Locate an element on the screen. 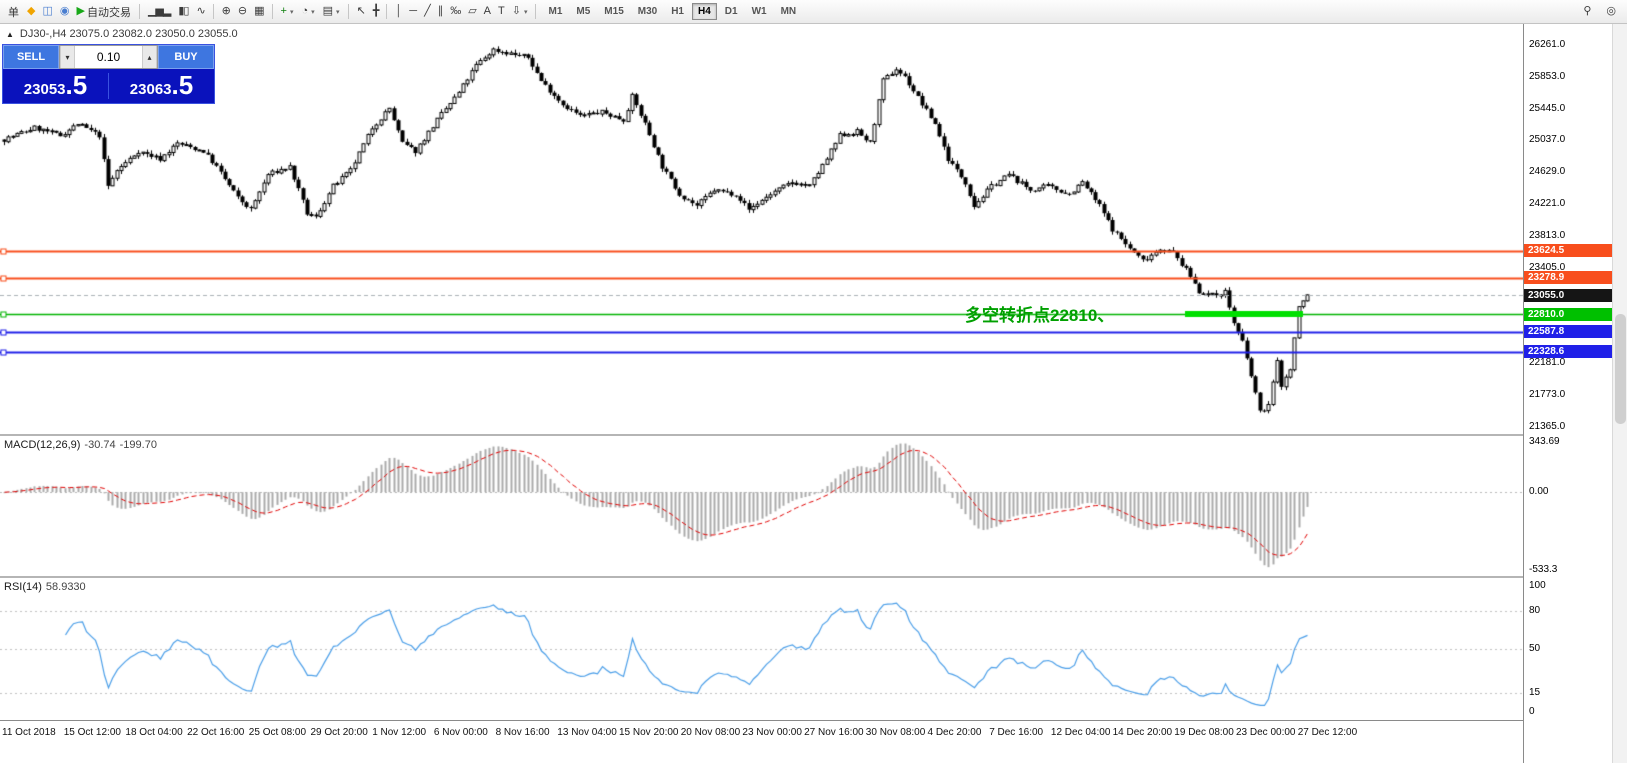  volume-input is located at coordinates (108, 57).